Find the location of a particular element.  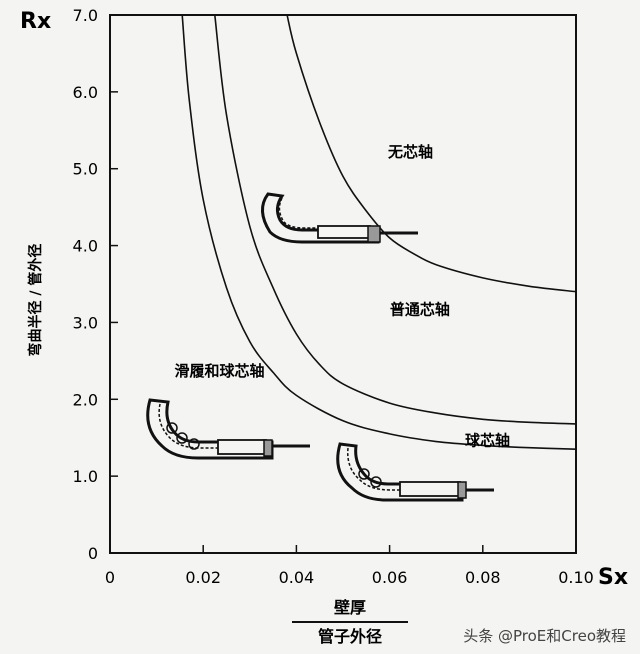

region-label: 普通芯轴 is located at coordinates (420, 310).